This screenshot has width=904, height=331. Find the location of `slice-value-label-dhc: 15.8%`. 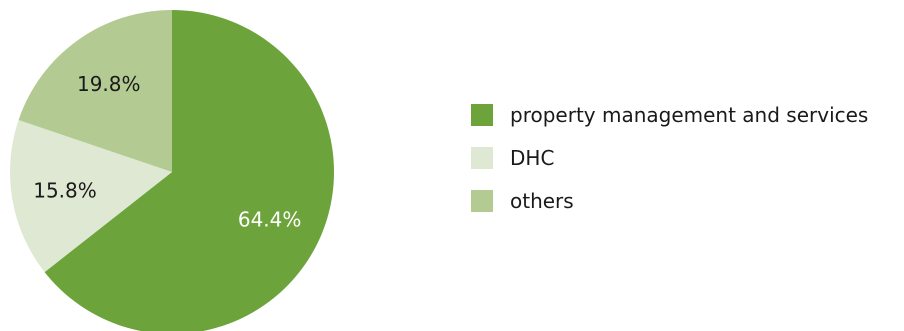

slice-value-label-dhc: 15.8% is located at coordinates (65, 190).